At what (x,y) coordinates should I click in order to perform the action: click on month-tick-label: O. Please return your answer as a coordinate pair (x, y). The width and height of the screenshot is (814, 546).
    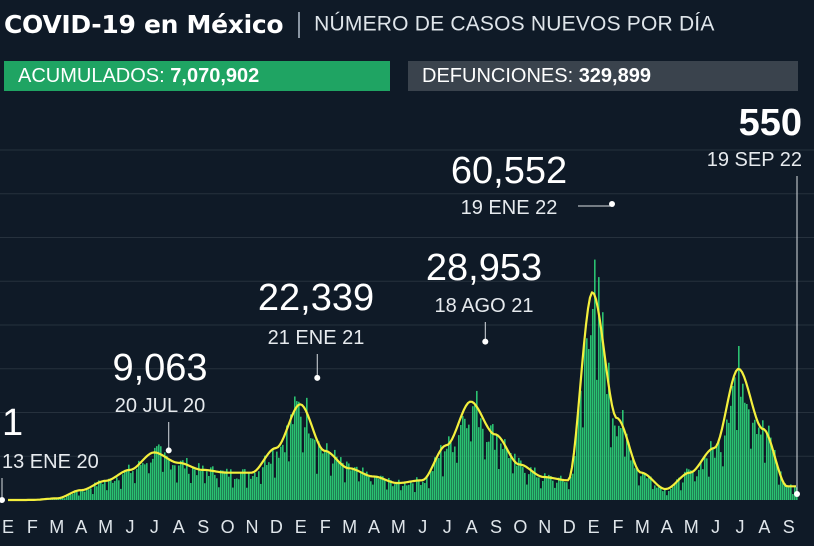
    Looking at the image, I should click on (228, 527).